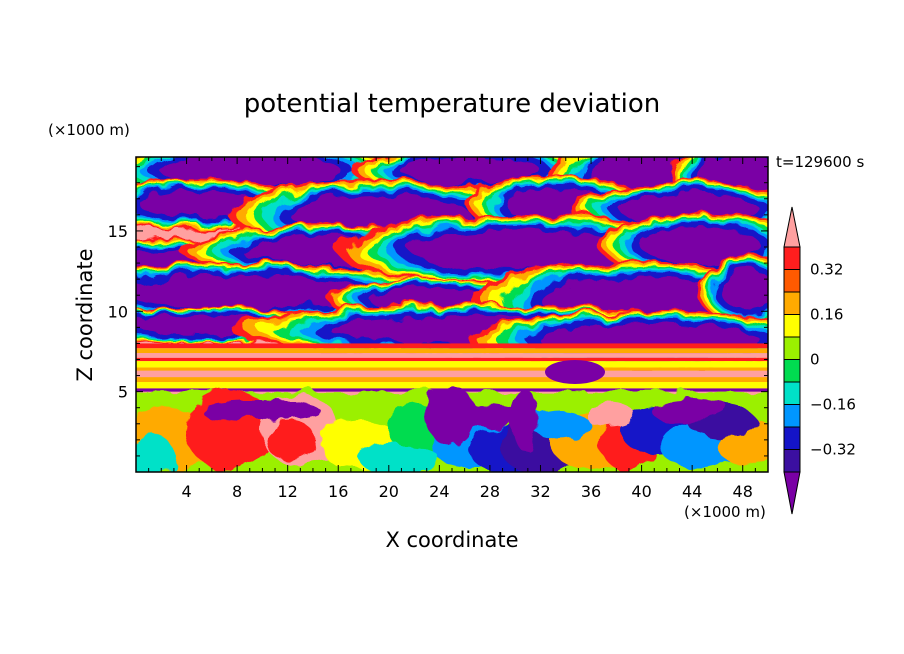 Image resolution: width=904 pixels, height=654 pixels. I want to click on x-tick-label: 48, so click(743, 491).